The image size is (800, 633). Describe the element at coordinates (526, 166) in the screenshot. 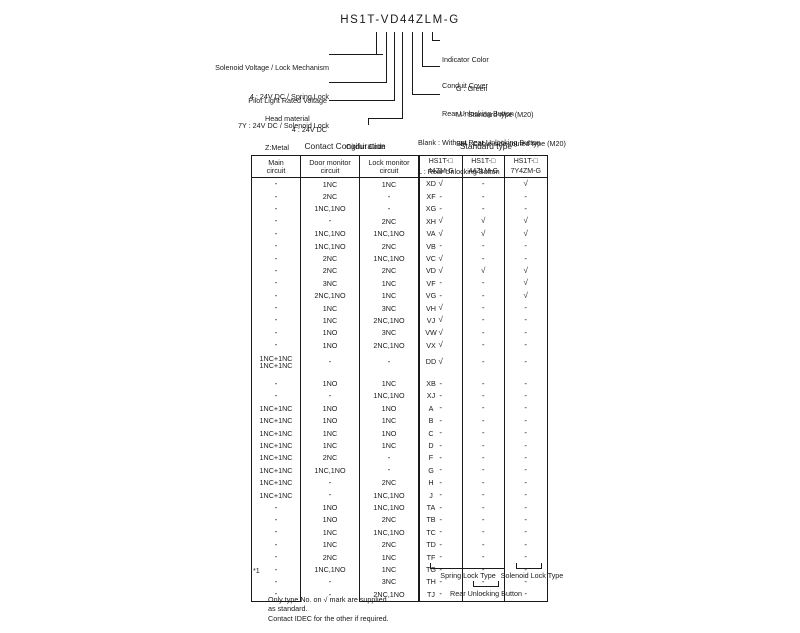

I see `col-header-hs1t-7y4zm-g: HS1T-□ 7Y4ZM-G` at that location.